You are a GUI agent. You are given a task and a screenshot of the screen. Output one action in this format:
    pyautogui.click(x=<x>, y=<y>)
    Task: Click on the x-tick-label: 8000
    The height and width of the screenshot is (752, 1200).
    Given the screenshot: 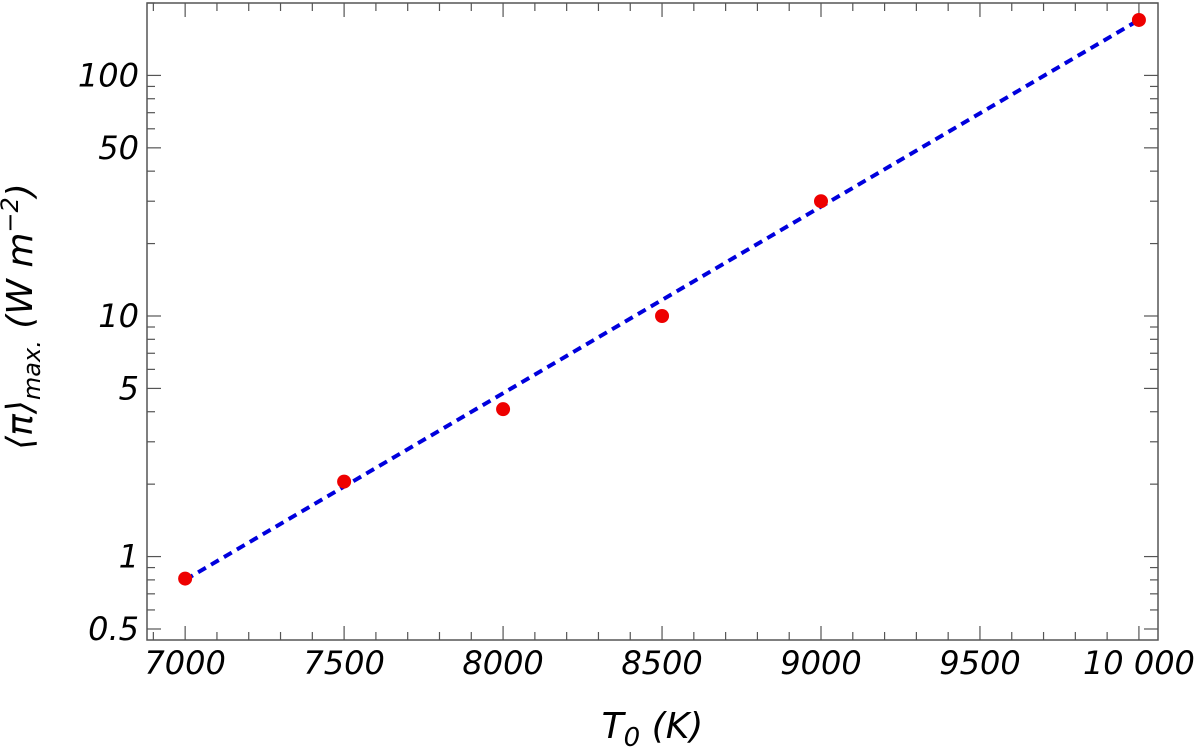 What is the action you would take?
    pyautogui.click(x=502, y=663)
    